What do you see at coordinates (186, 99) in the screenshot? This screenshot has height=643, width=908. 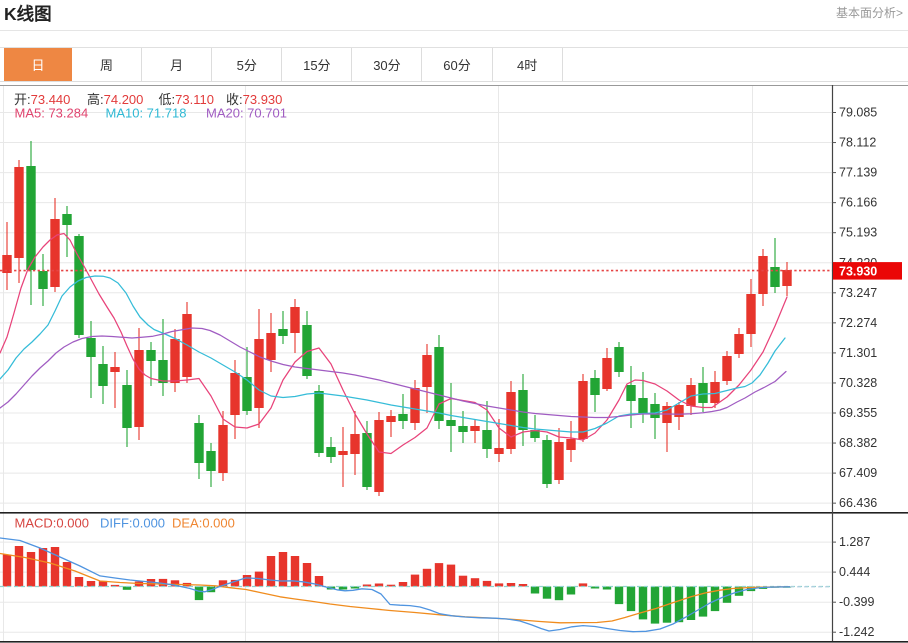 I see `svg-text: 低:73.110` at bounding box center [186, 99].